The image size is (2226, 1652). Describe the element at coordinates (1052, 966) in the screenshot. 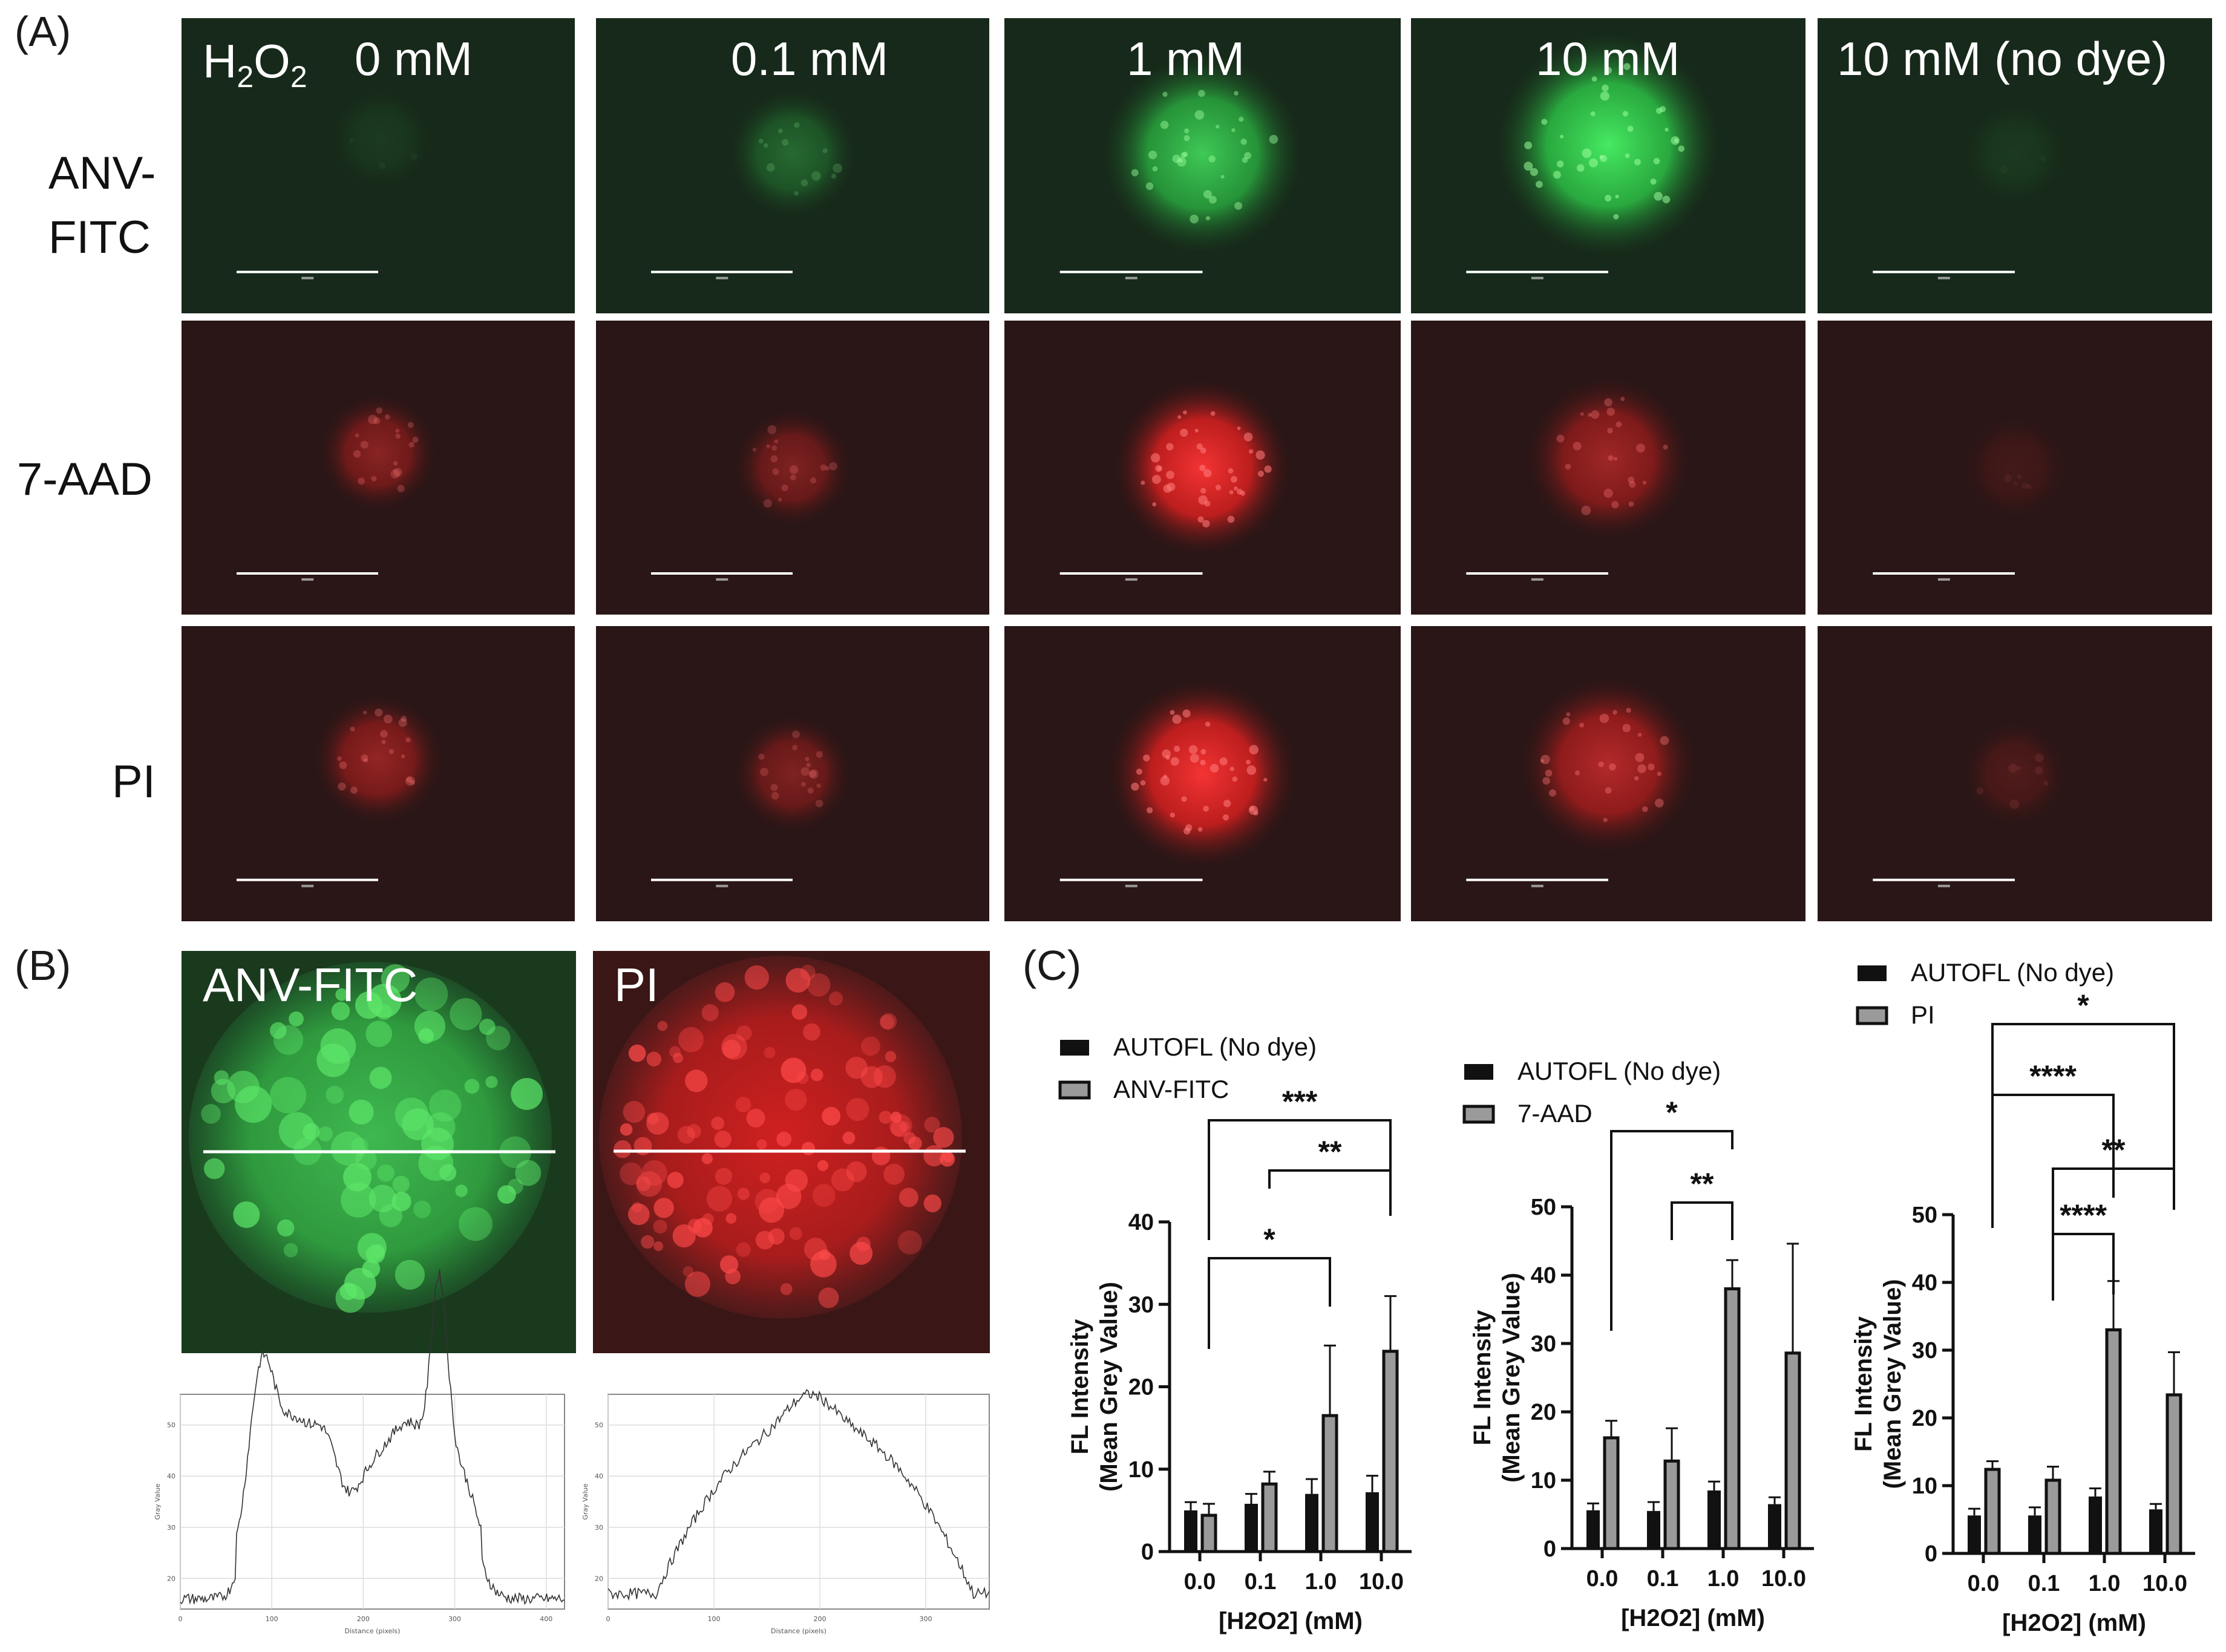

I see `panel-c-label: (C)` at that location.